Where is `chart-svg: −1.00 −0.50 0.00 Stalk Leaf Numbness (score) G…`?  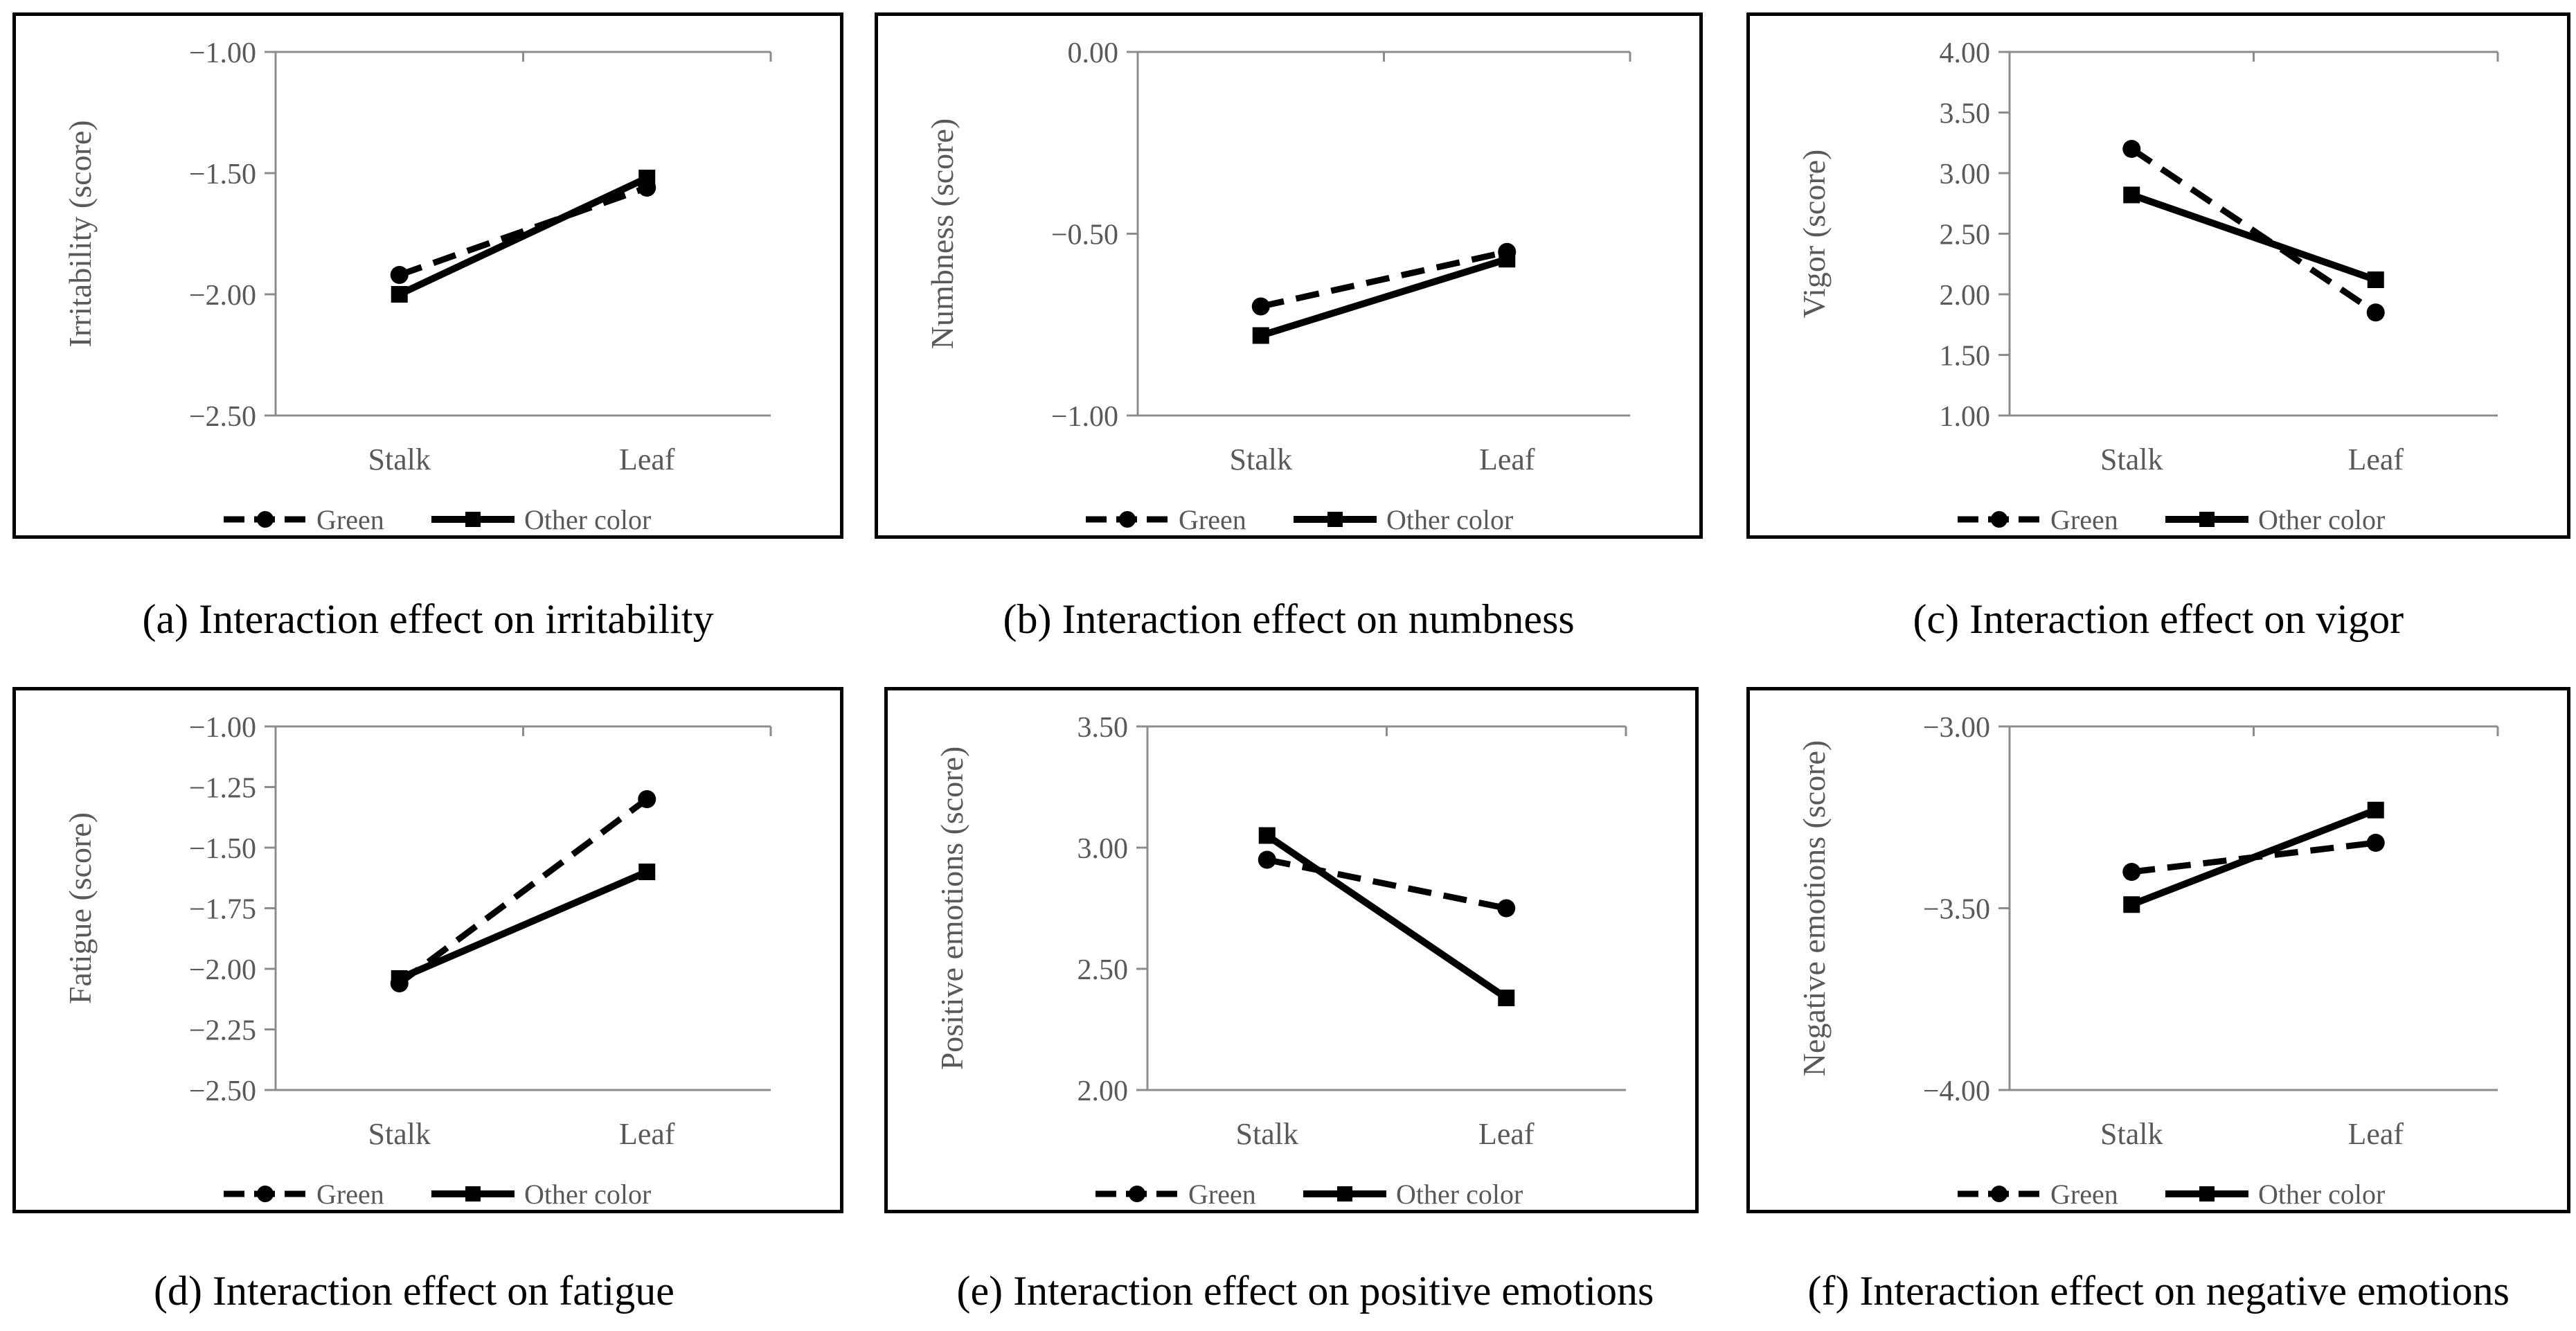
chart-svg: −1.00 −0.50 0.00 Stalk Leaf Numbness (score) G… is located at coordinates (1278, 286).